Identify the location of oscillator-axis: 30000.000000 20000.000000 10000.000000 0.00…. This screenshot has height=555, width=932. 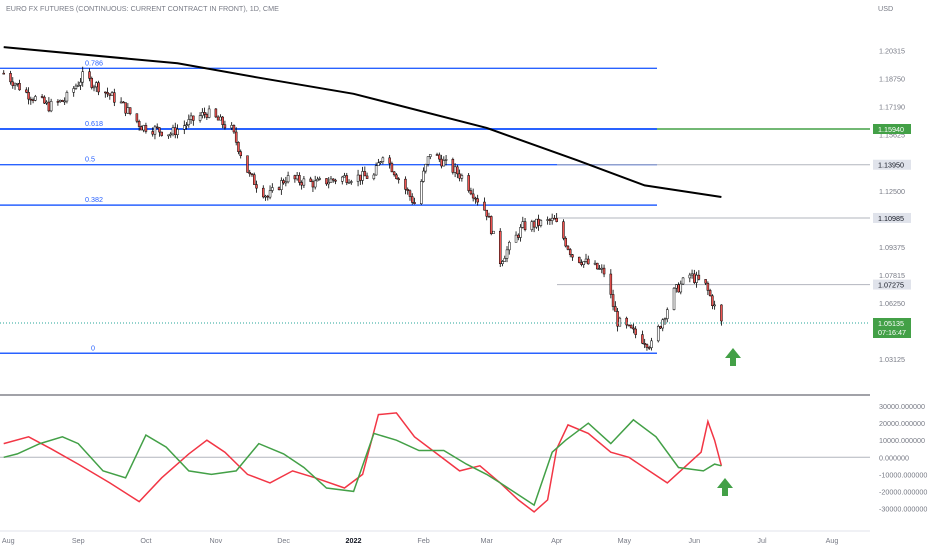
(903, 457).